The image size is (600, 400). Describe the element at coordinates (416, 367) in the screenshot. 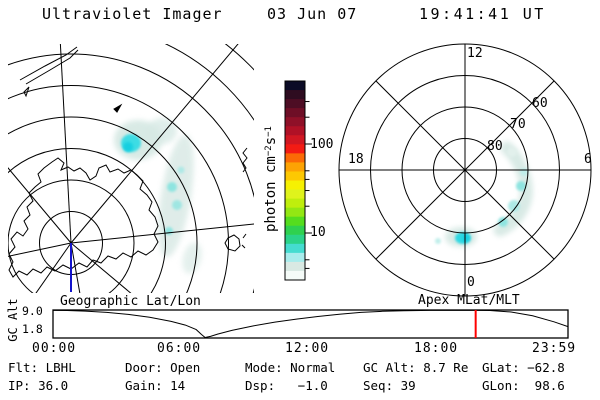

I see `status-gc-alt: GC Alt: 8.7 Re` at that location.